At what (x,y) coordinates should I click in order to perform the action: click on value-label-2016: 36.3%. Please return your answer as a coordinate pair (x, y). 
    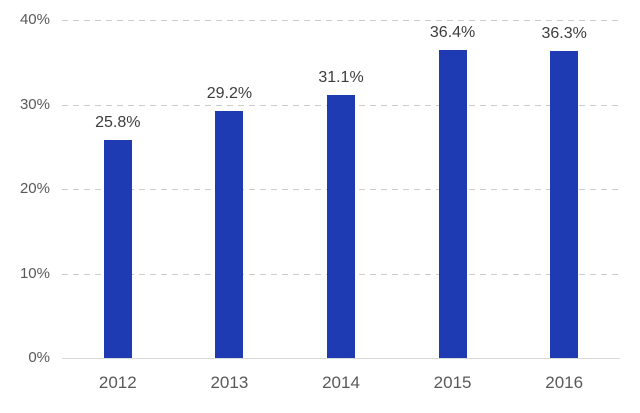
    Looking at the image, I should click on (564, 34).